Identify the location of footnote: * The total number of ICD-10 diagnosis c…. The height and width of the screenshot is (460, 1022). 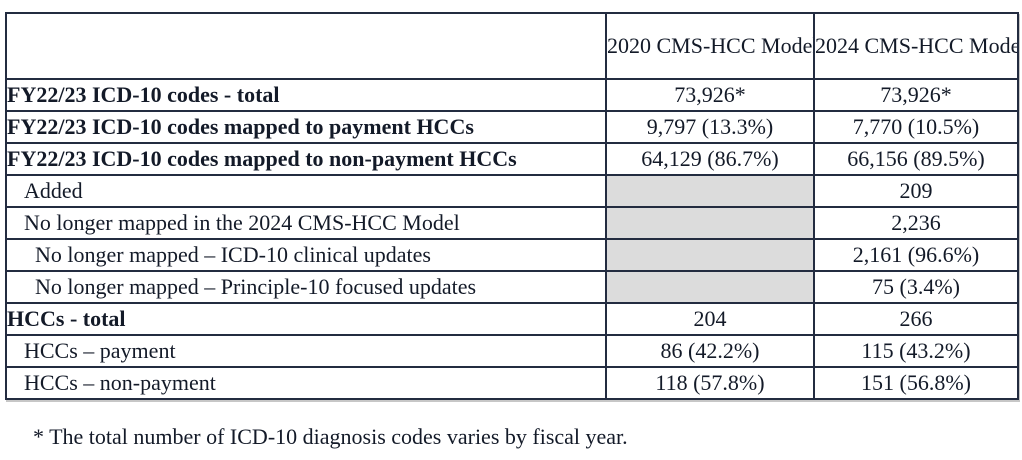
(330, 436).